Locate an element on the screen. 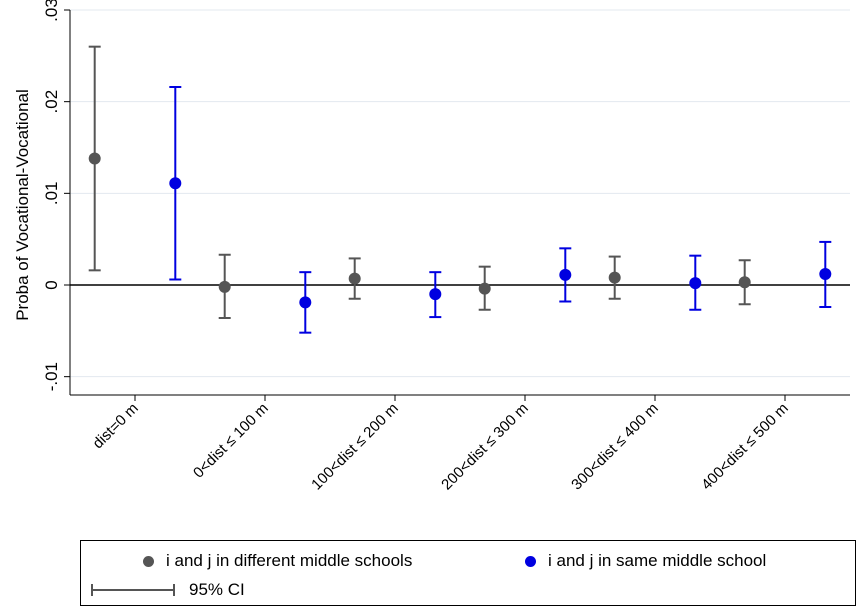 This screenshot has height=613, width=858. legend-item-same-school: i and j in same middle school is located at coordinates (645, 561).